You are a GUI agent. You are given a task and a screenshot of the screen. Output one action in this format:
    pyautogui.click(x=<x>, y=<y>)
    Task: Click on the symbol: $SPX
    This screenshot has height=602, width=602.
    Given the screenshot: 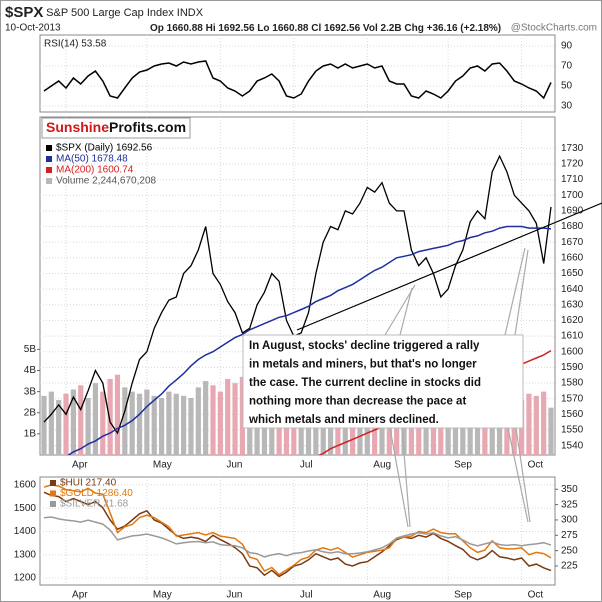 What is the action you would take?
    pyautogui.click(x=24, y=12)
    